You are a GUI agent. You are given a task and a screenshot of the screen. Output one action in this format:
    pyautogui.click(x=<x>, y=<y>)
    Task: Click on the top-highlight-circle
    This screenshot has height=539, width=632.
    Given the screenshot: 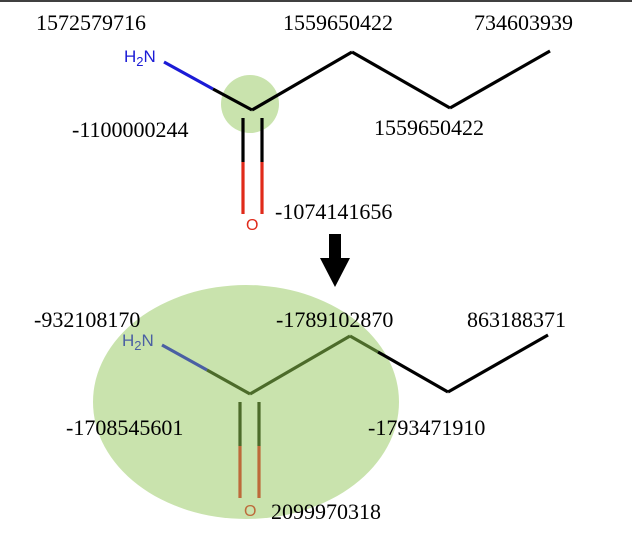 What is the action you would take?
    pyautogui.click(x=250, y=104)
    